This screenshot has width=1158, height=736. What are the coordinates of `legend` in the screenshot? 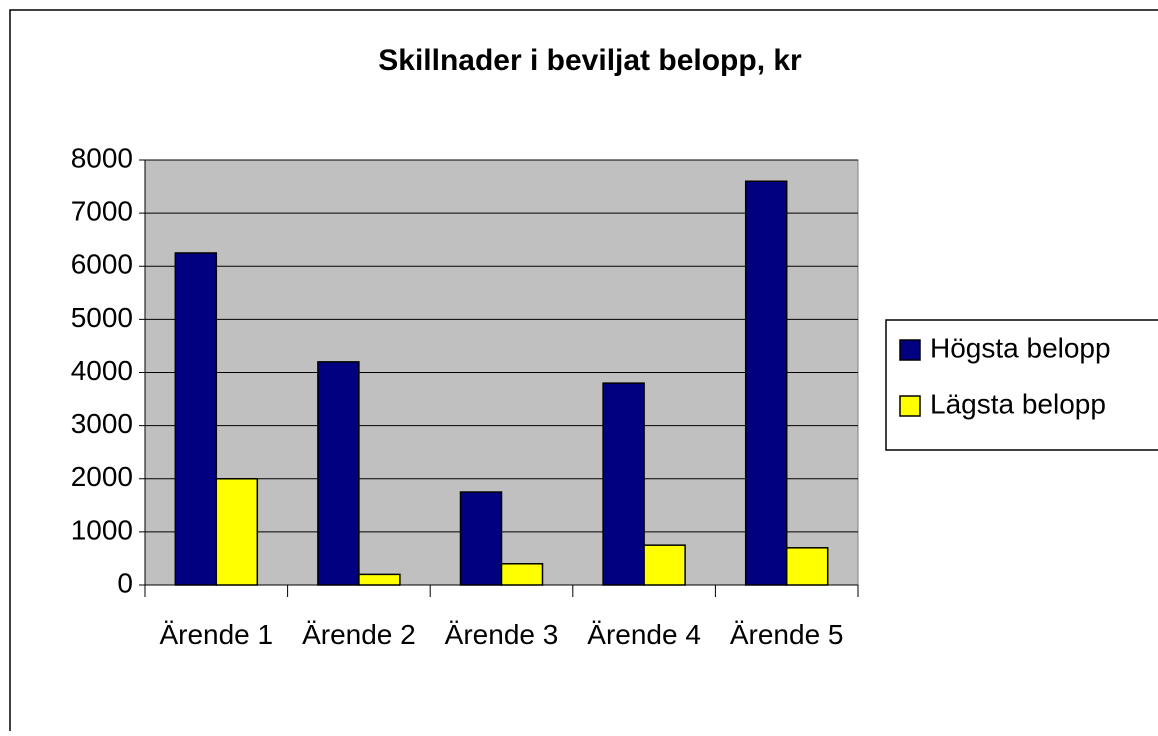 It's located at (1021, 385).